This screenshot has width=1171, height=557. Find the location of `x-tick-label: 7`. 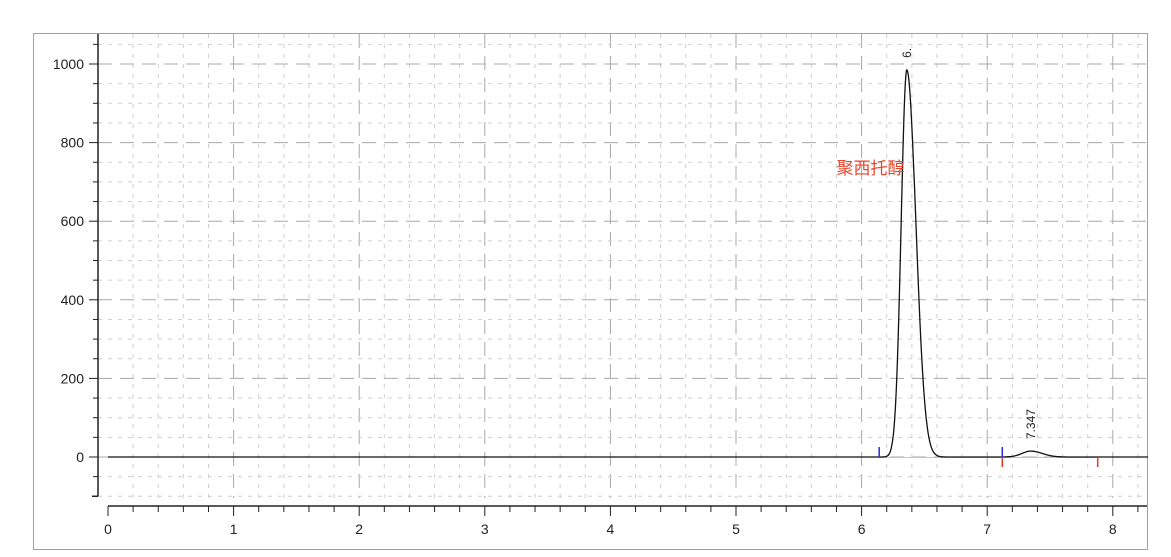

x-tick-label: 7 is located at coordinates (987, 529).